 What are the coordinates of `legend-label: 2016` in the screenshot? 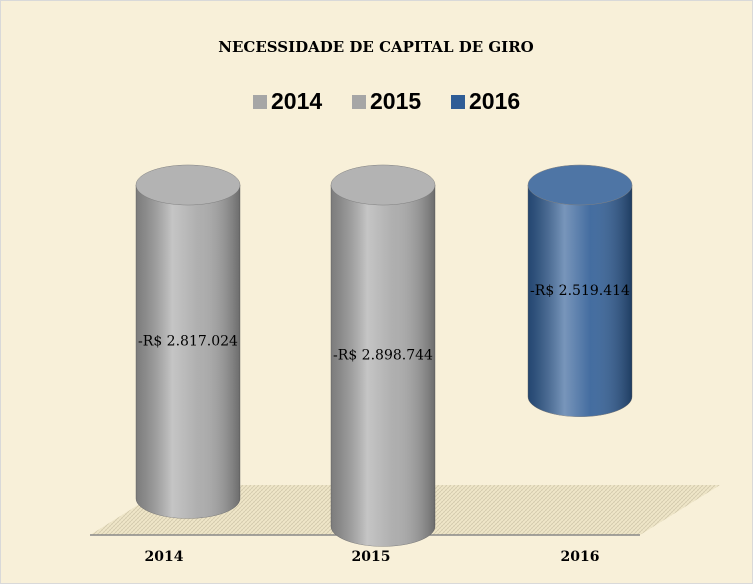 It's located at (494, 101).